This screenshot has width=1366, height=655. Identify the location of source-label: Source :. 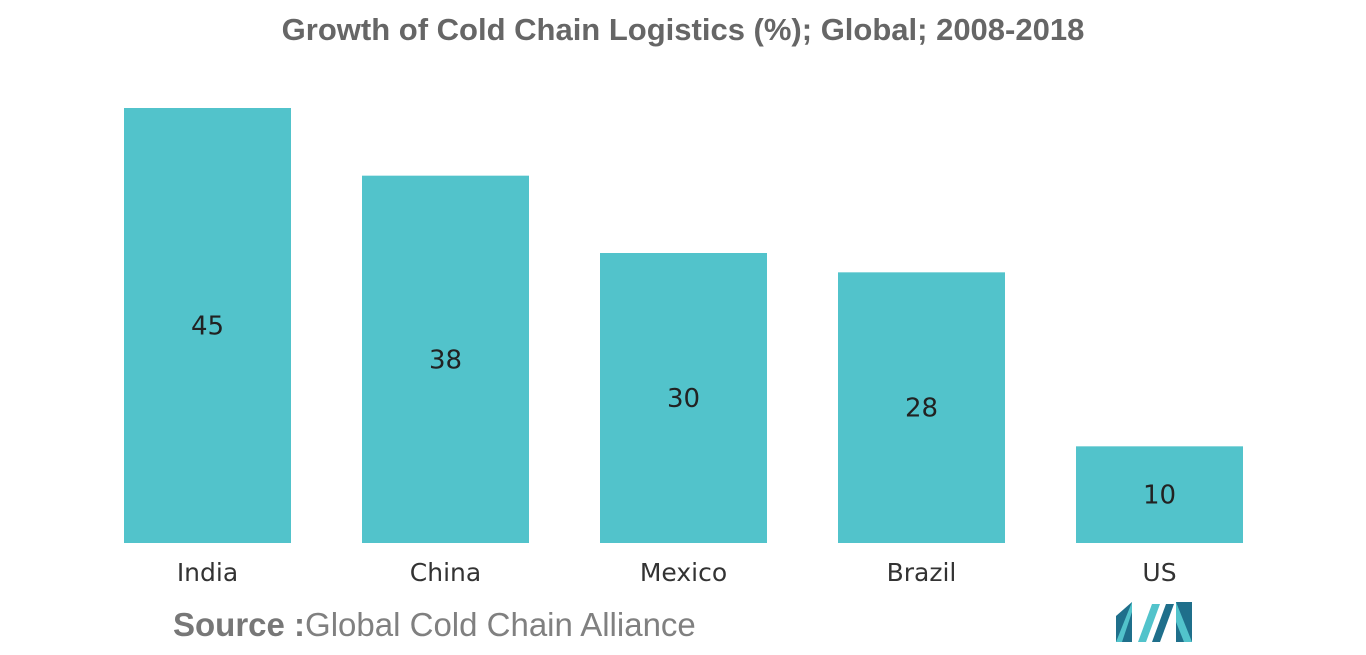
(239, 624).